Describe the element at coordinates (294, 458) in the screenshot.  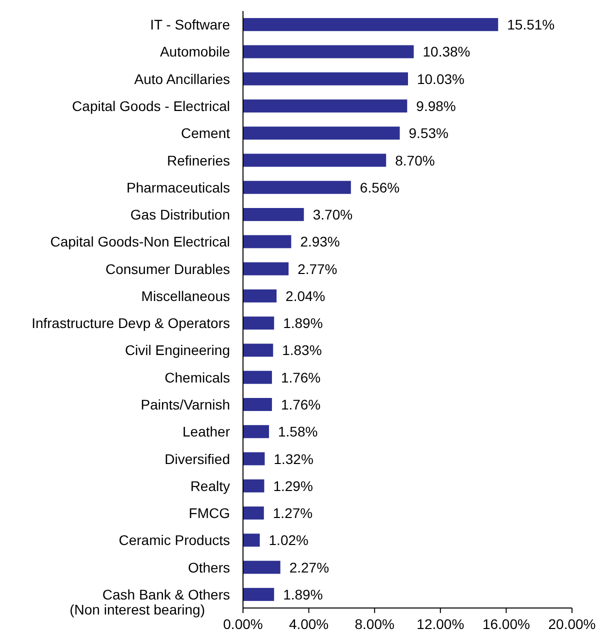
I see `data-label: 1.32%` at that location.